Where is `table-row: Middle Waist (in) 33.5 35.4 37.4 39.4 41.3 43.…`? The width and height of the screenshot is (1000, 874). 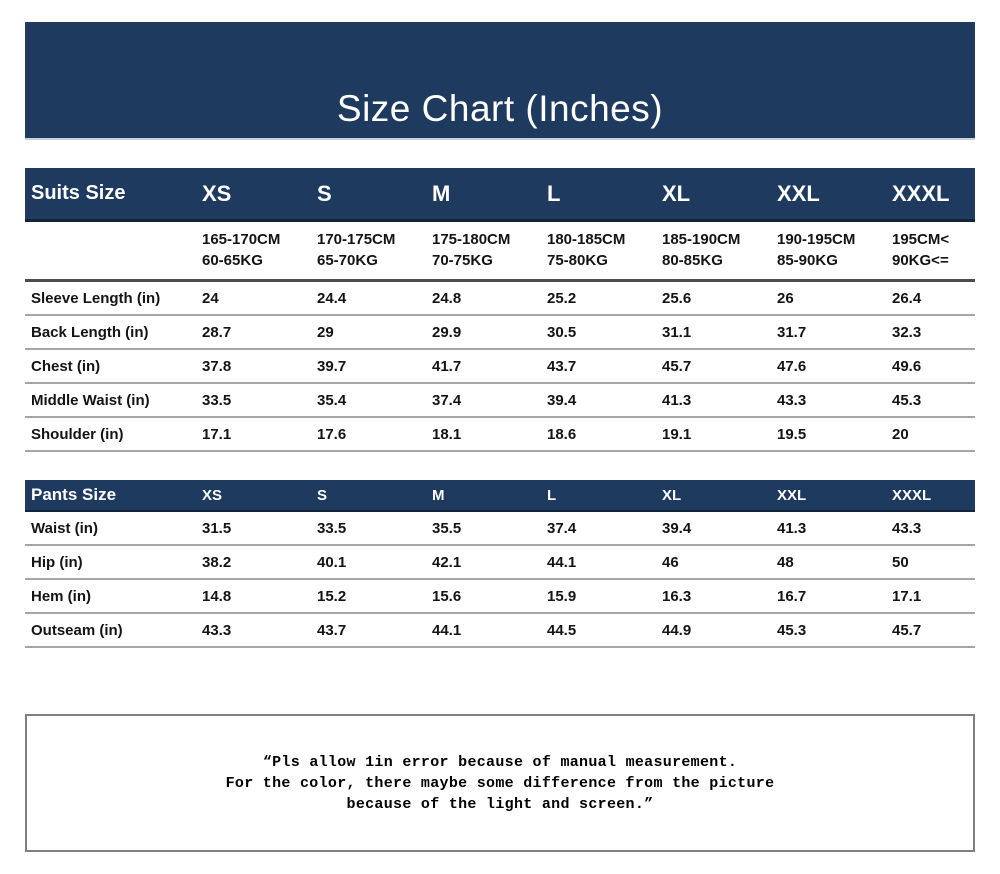 table-row: Middle Waist (in) 33.5 35.4 37.4 39.4 41.3 43.… is located at coordinates (500, 401).